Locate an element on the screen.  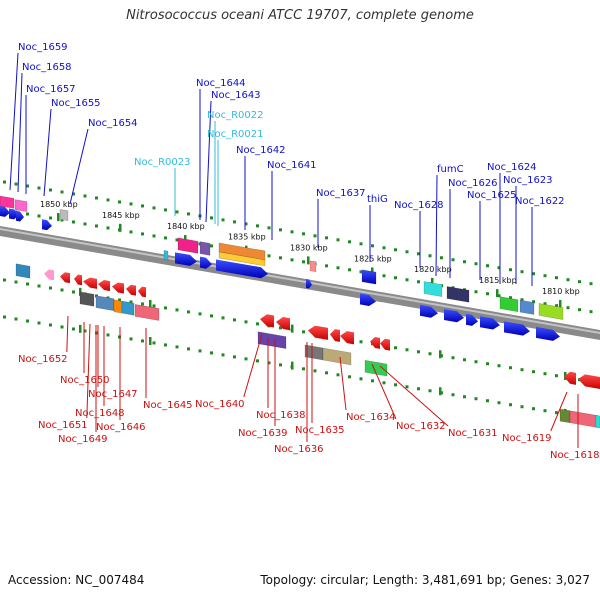
gene-label-bottom: Noc_1645 is located at coordinates (168, 405).